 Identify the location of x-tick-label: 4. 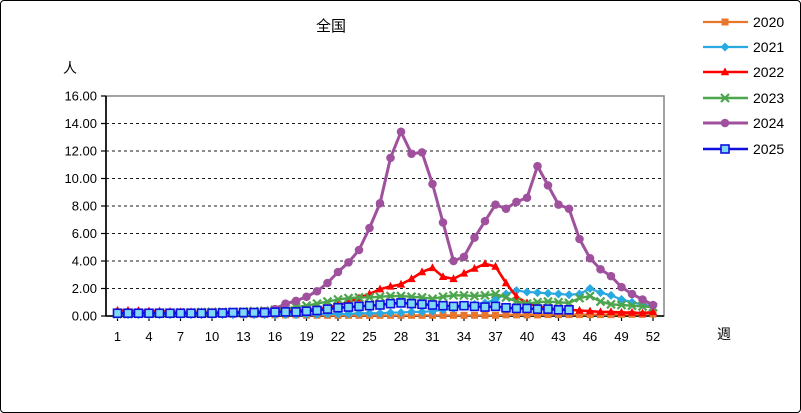
(148, 336).